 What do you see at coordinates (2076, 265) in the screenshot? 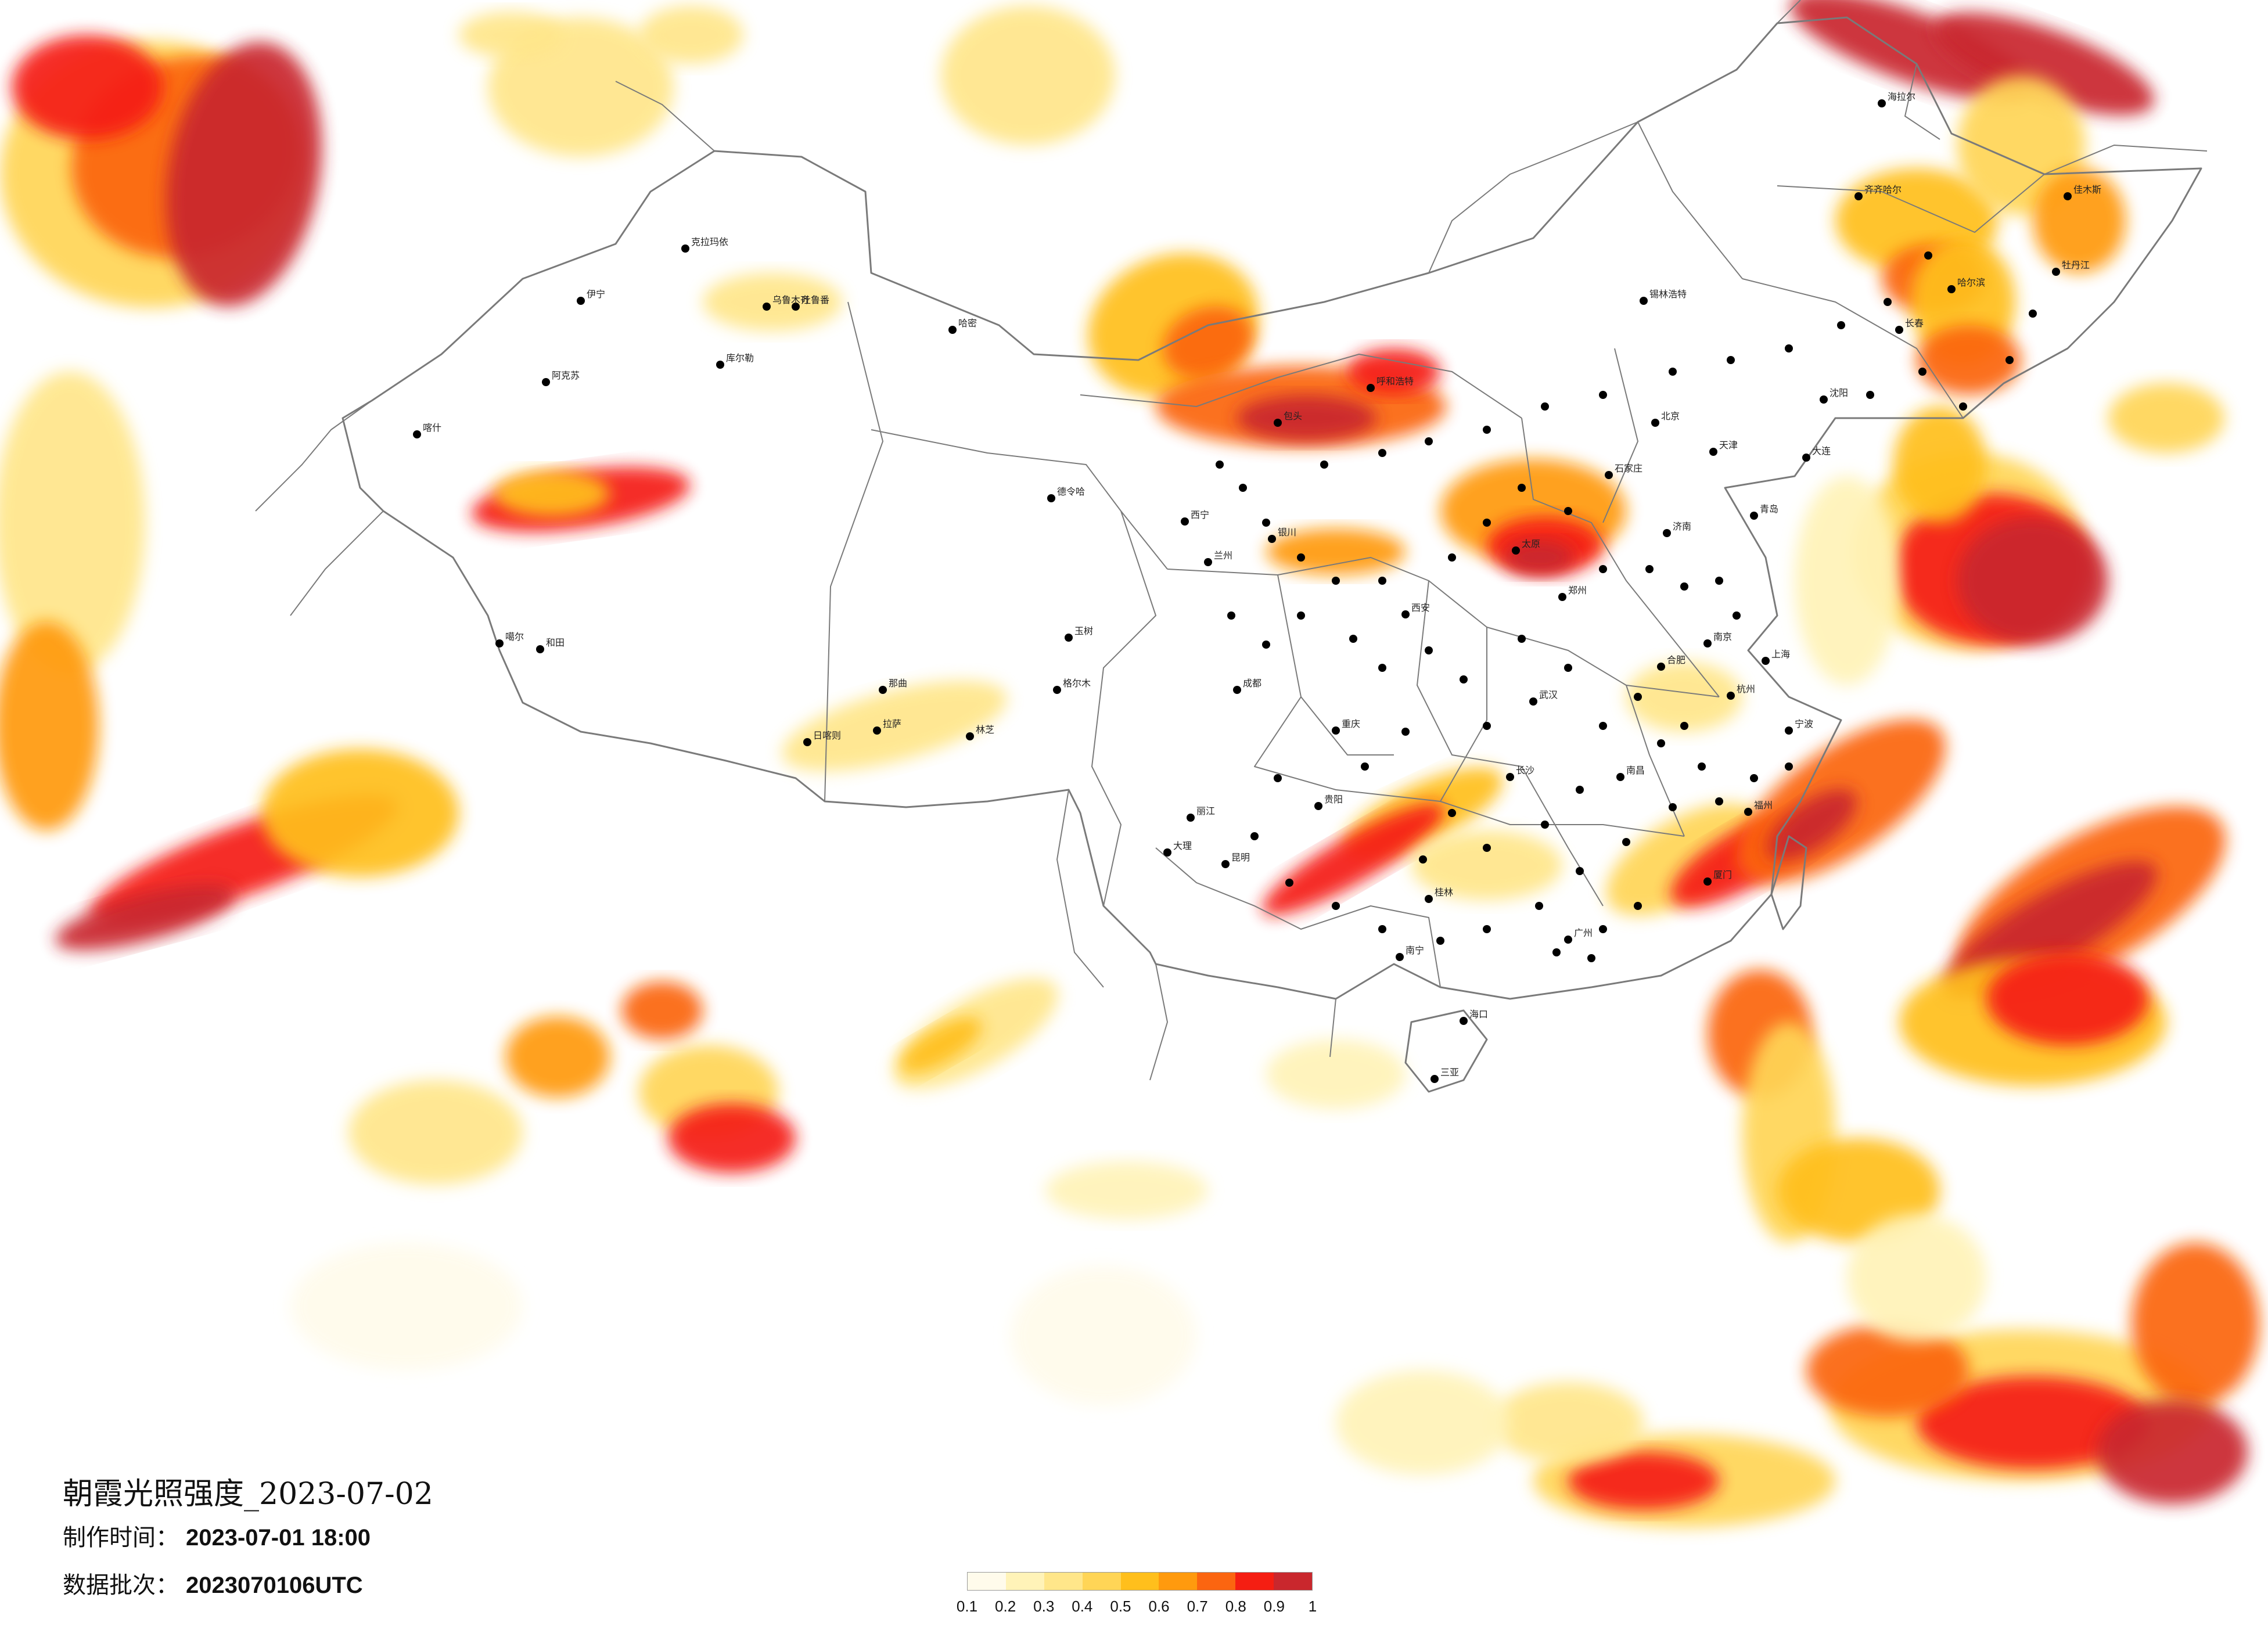
I see `city-label: 牡丹江` at bounding box center [2076, 265].